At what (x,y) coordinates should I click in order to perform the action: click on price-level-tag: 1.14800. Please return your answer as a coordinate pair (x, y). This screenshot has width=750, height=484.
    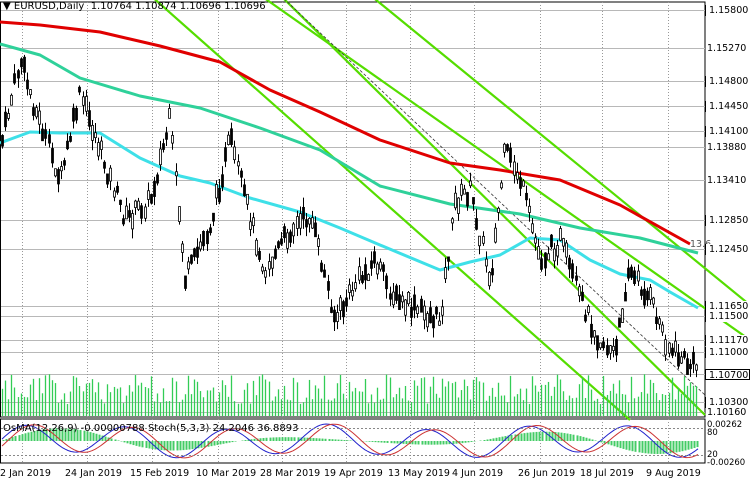
    Looking at the image, I should click on (727, 82).